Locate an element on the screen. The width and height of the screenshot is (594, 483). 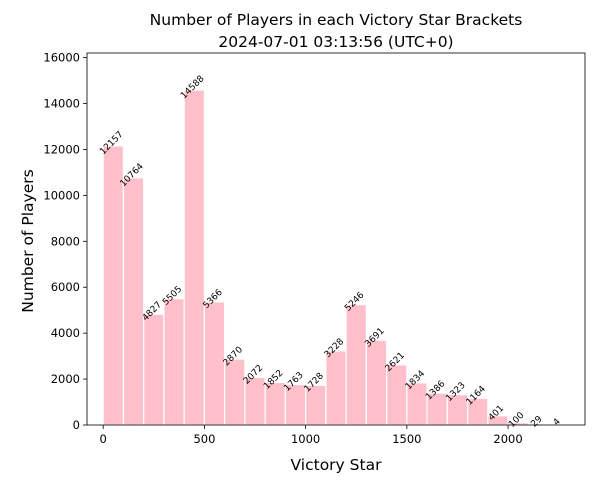
x-axis-label: Victory Star is located at coordinates (337, 465).